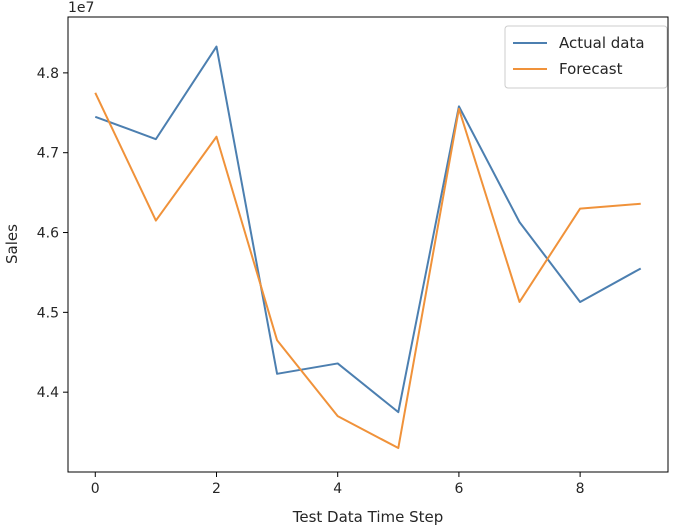 This screenshot has height=532, width=685. I want to click on legend-label-forecast: Forecast, so click(591, 69).